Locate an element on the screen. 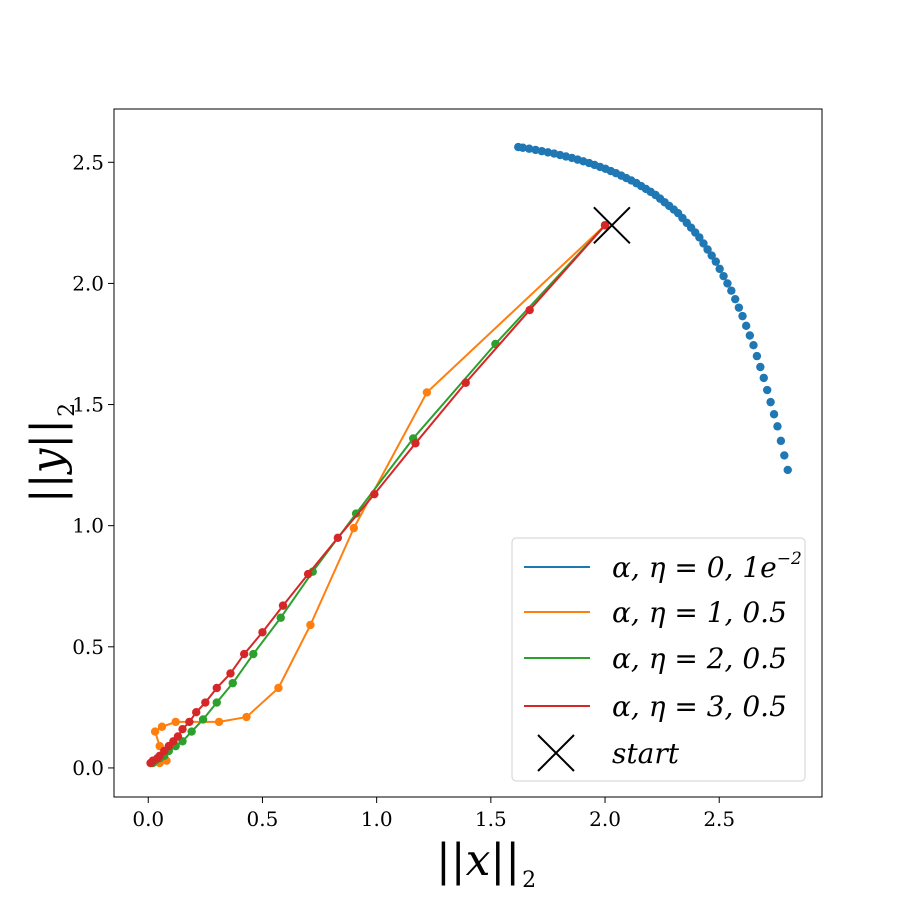 This screenshot has width=913, height=913. y-axis-label: ||y|| 2 is located at coordinates (51, 453).